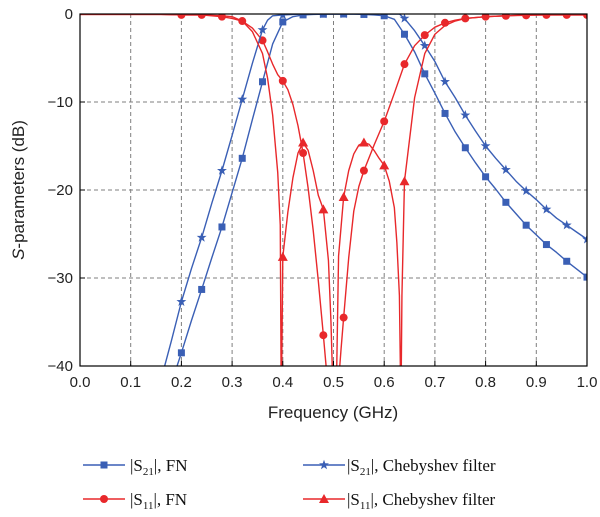 Image resolution: width=600 pixels, height=517 pixels. Describe the element at coordinates (18, 254) in the screenshot. I see `y-axis-label-italic: S` at that location.